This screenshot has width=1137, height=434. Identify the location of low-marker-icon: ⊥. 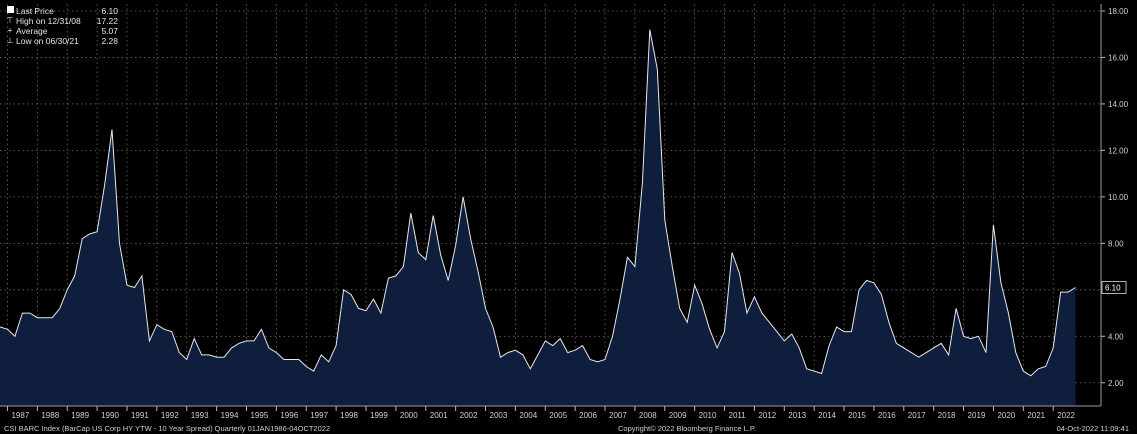
(10, 40).